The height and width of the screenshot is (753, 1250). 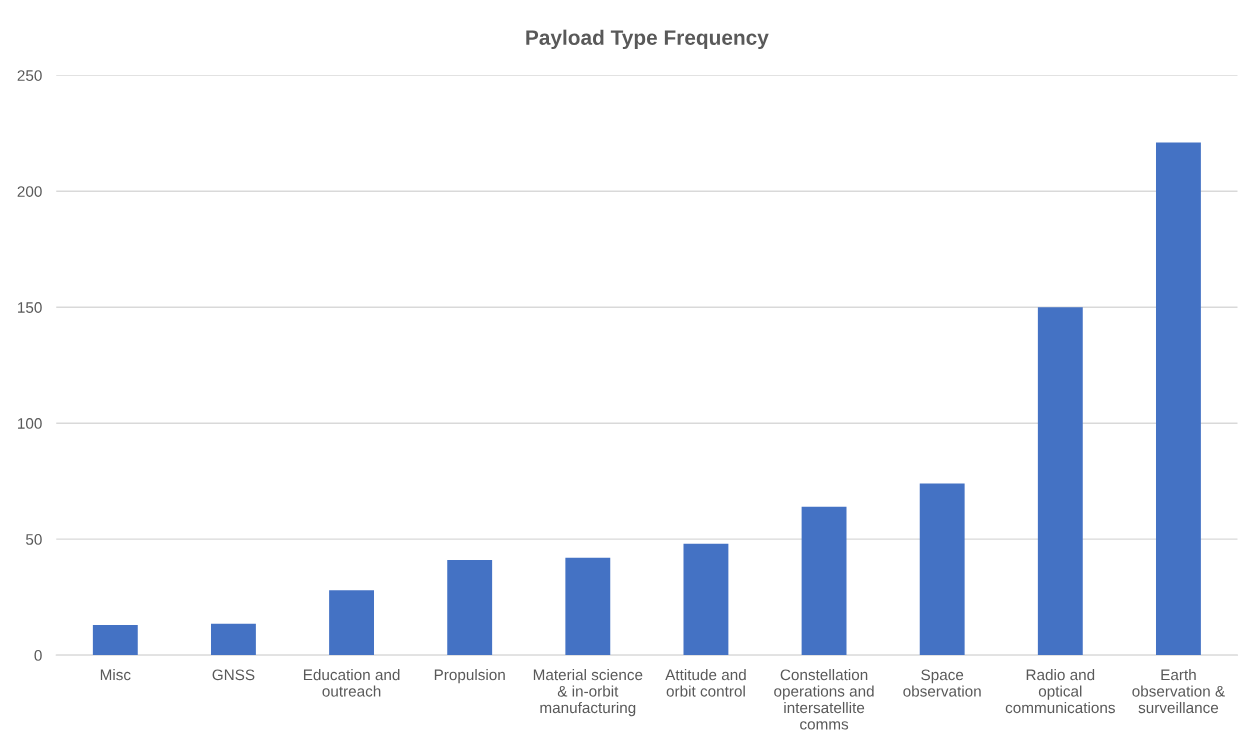 What do you see at coordinates (29, 75) in the screenshot?
I see `y-tick-label: 250` at bounding box center [29, 75].